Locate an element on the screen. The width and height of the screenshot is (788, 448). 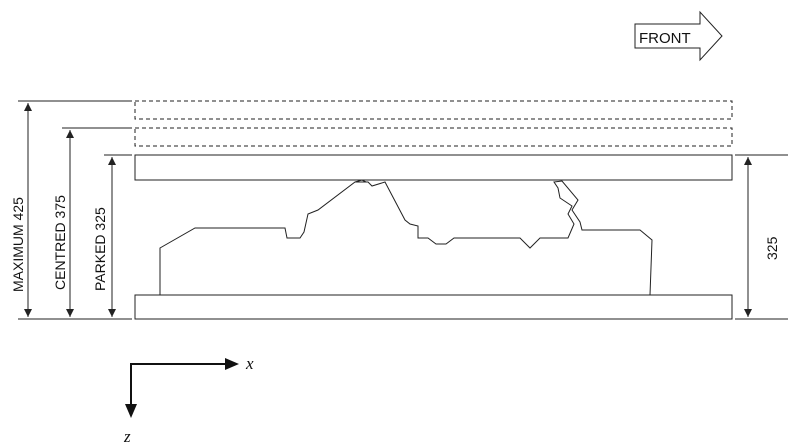
parked-label: PARKED 325 is located at coordinates (100, 249).